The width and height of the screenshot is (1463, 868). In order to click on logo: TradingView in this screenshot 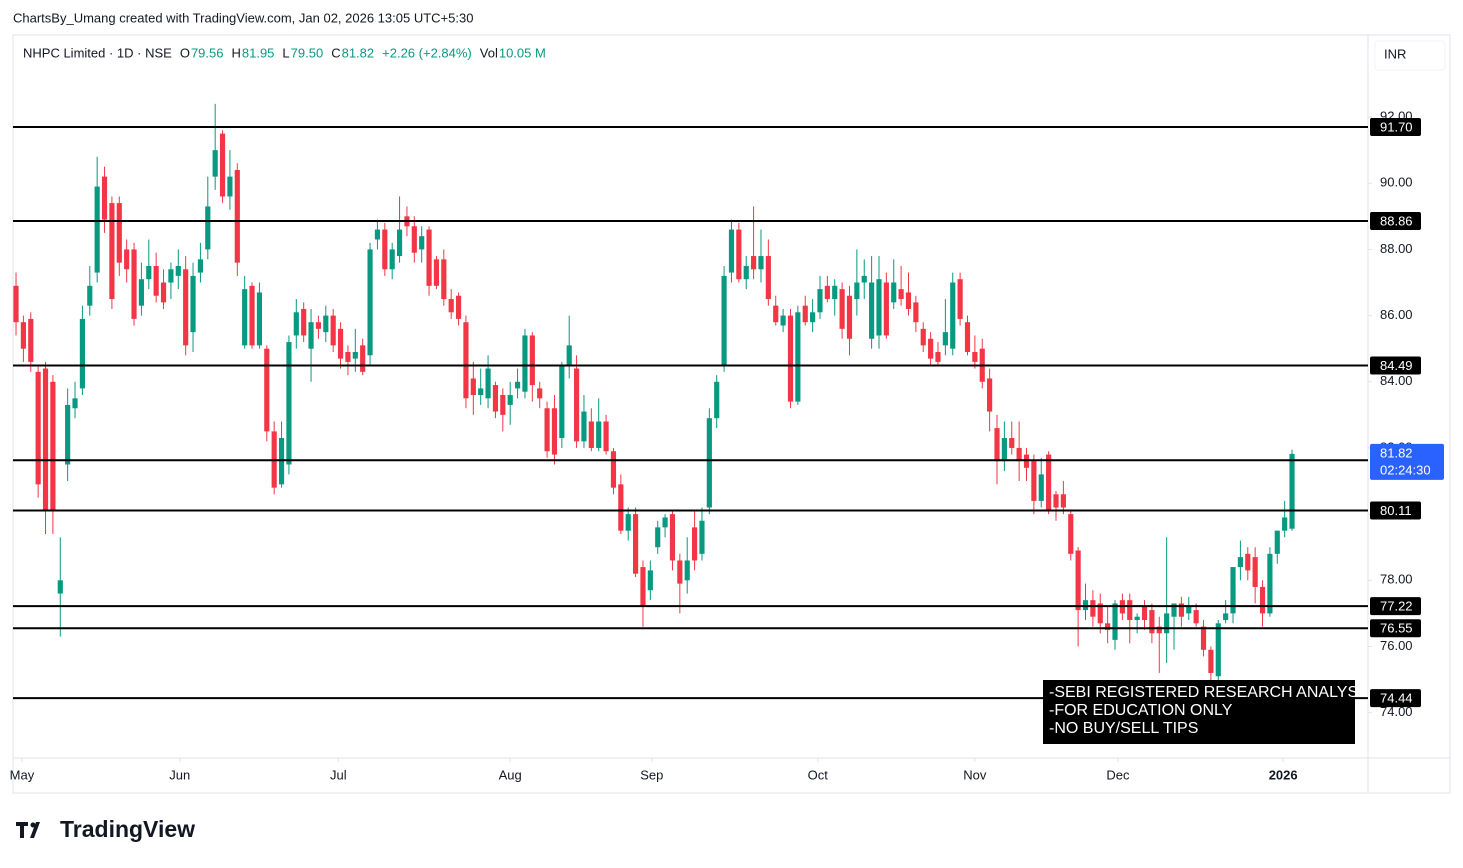, I will do `click(105, 829)`.